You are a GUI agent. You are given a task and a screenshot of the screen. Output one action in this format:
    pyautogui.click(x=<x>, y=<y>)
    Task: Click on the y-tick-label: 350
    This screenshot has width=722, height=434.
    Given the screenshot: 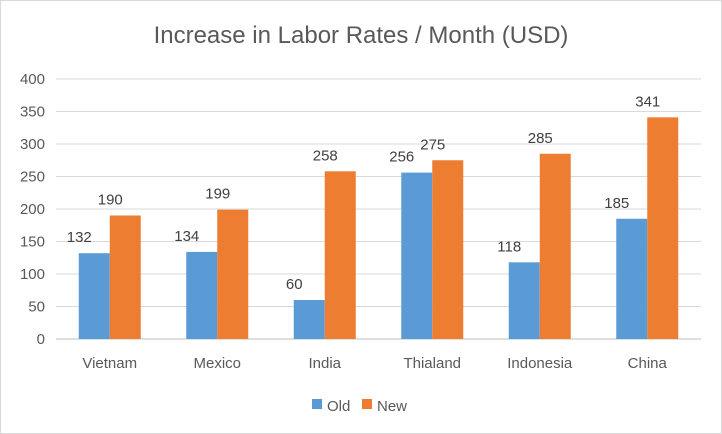 What is the action you would take?
    pyautogui.click(x=32, y=112)
    